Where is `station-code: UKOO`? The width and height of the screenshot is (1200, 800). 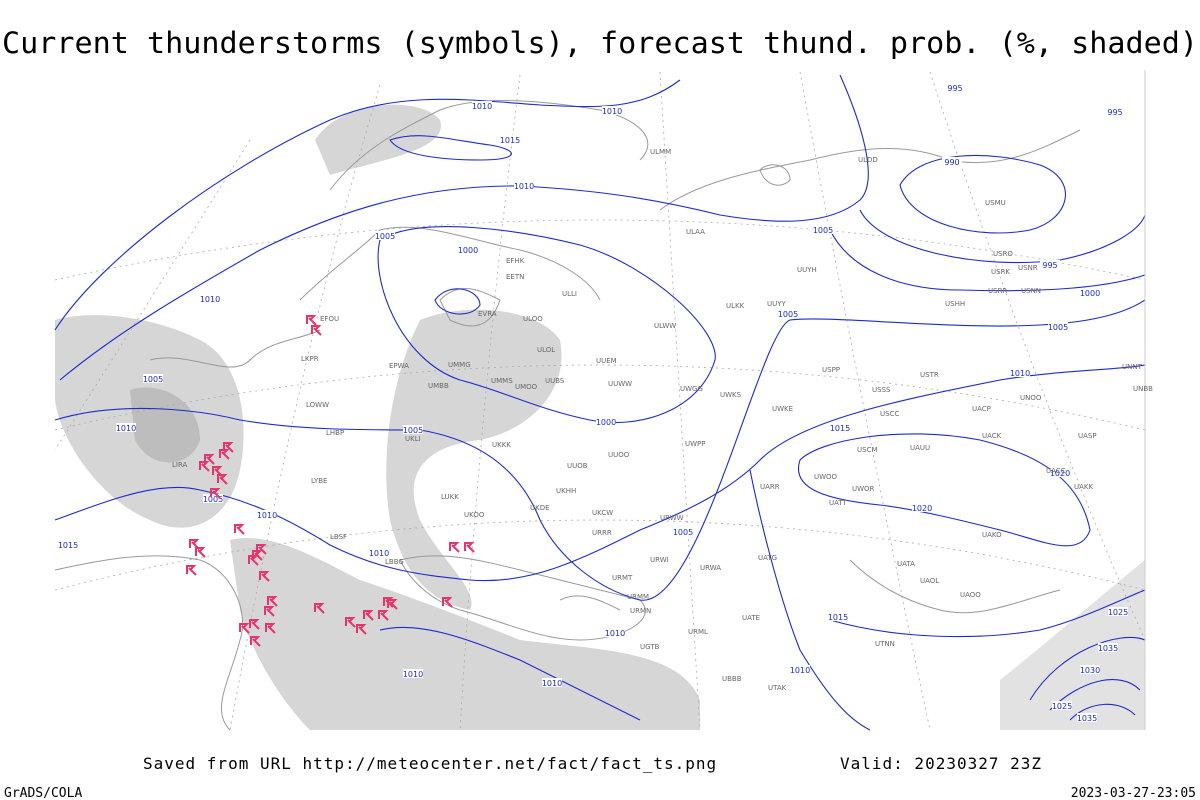
station-code: UKOO is located at coordinates (474, 515).